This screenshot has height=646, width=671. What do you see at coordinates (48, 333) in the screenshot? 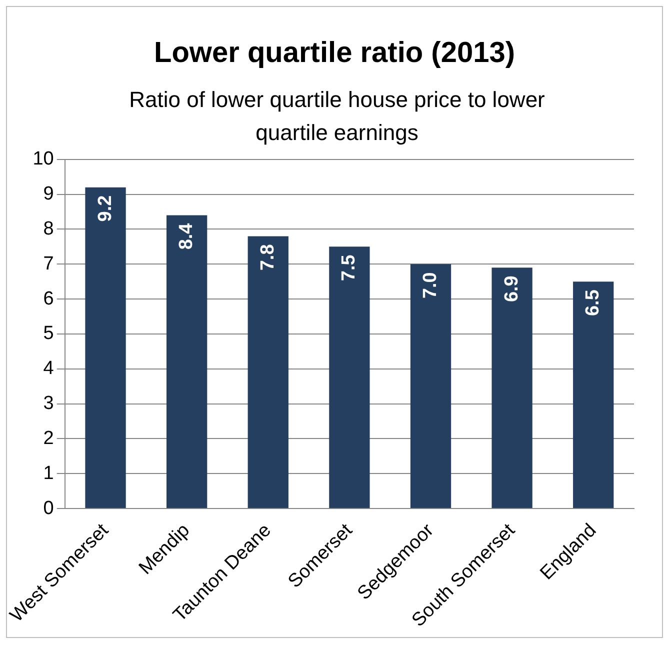
I see `y-tick-label: 5` at bounding box center [48, 333].